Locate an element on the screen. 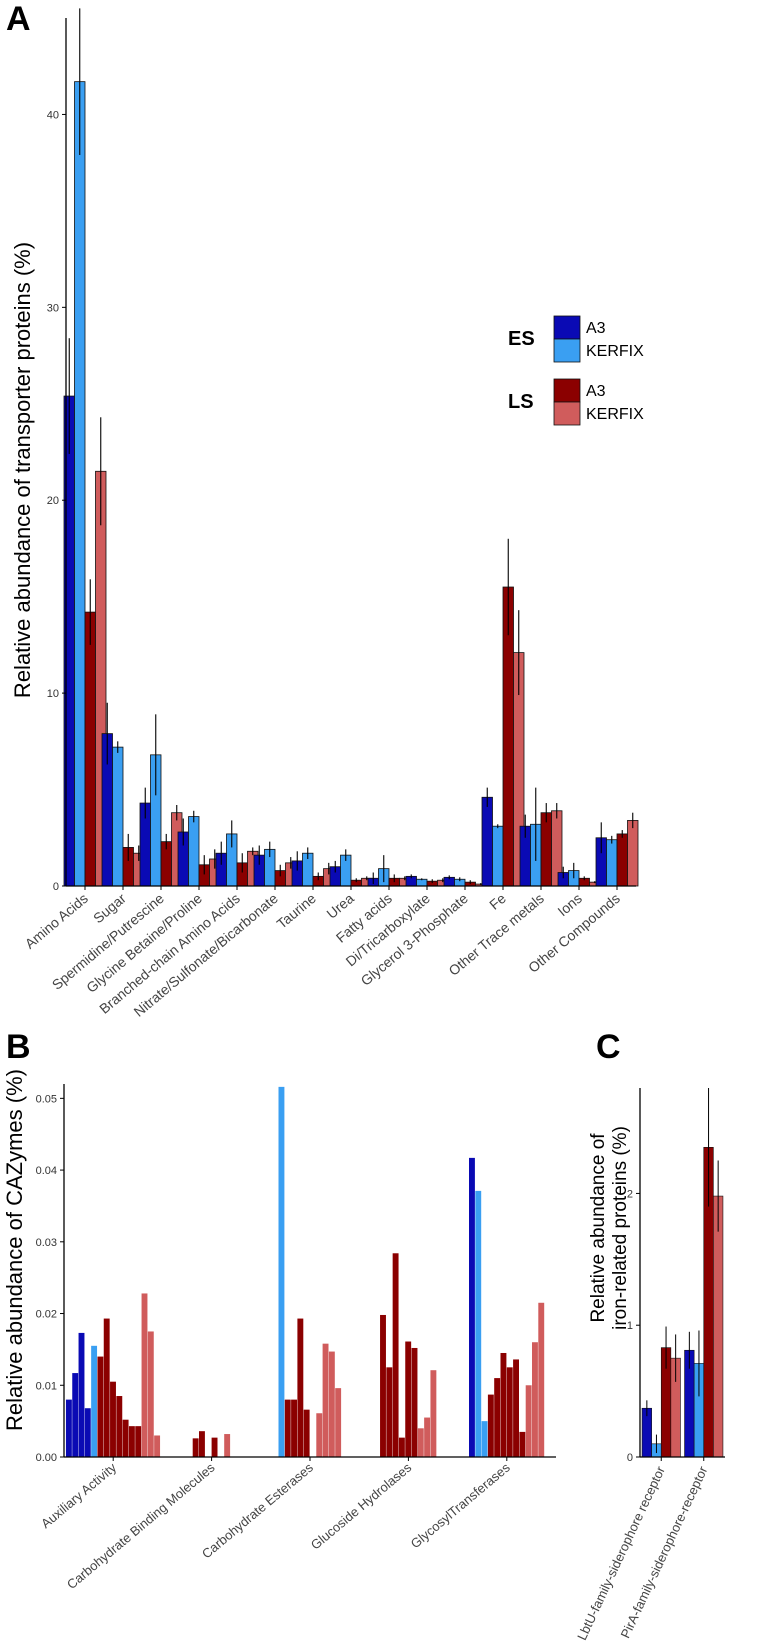 This screenshot has height=1652, width=764. panel-letter-c: C is located at coordinates (608, 1047).